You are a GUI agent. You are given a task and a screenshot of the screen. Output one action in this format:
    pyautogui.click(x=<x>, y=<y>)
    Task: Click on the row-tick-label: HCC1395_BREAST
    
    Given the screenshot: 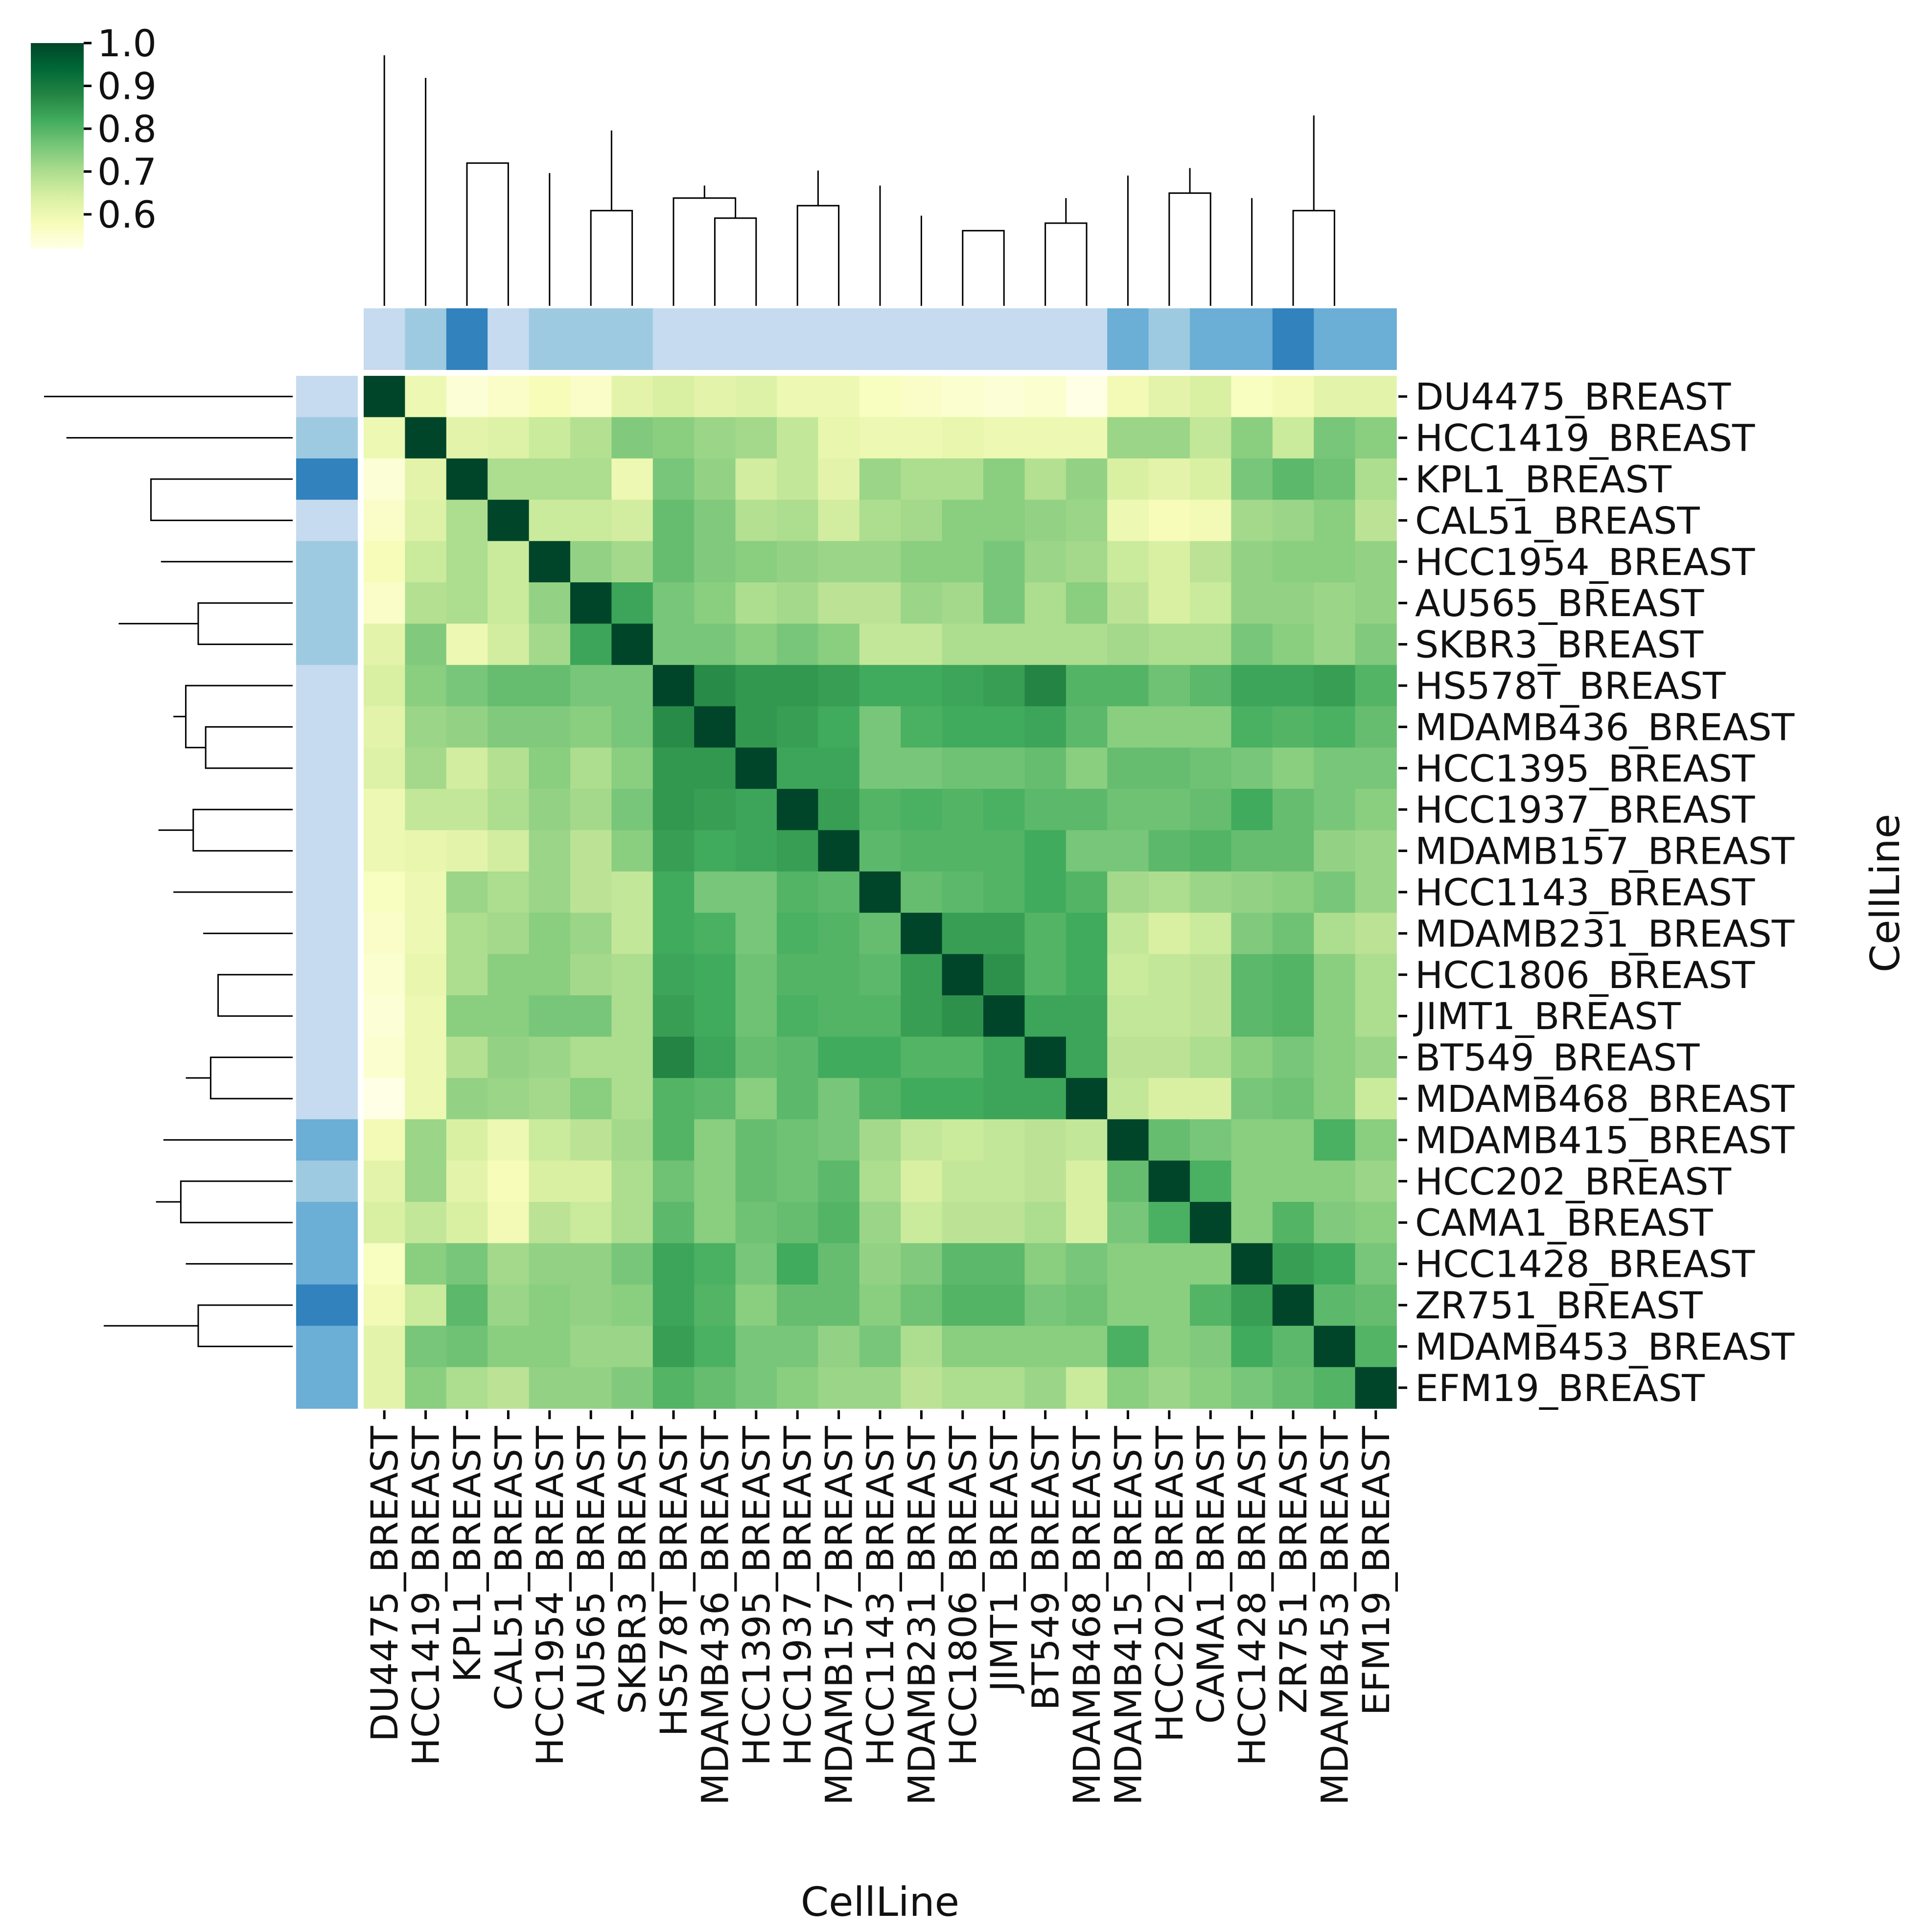 What is the action you would take?
    pyautogui.click(x=1585, y=768)
    